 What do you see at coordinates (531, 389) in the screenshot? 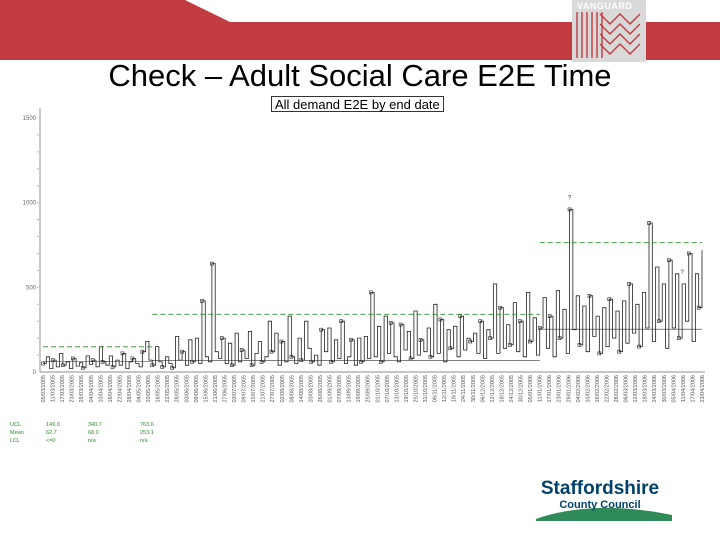
I see `x-tick-label: 05/01/2006` at bounding box center [531, 389].